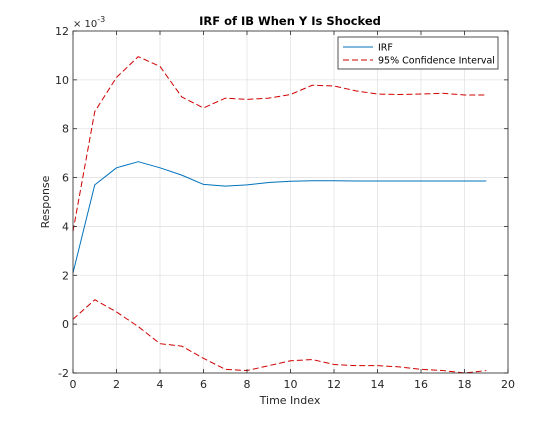  I want to click on legend: IRF 95% Confidence Interval, so click(418, 53).